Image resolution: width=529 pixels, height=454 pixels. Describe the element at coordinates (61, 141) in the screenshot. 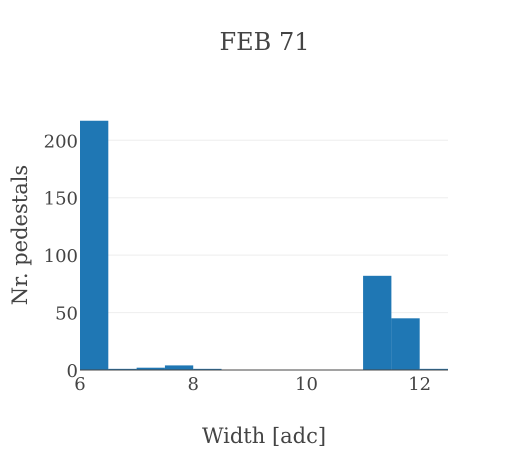

I see `y-tick-label: 200` at that location.